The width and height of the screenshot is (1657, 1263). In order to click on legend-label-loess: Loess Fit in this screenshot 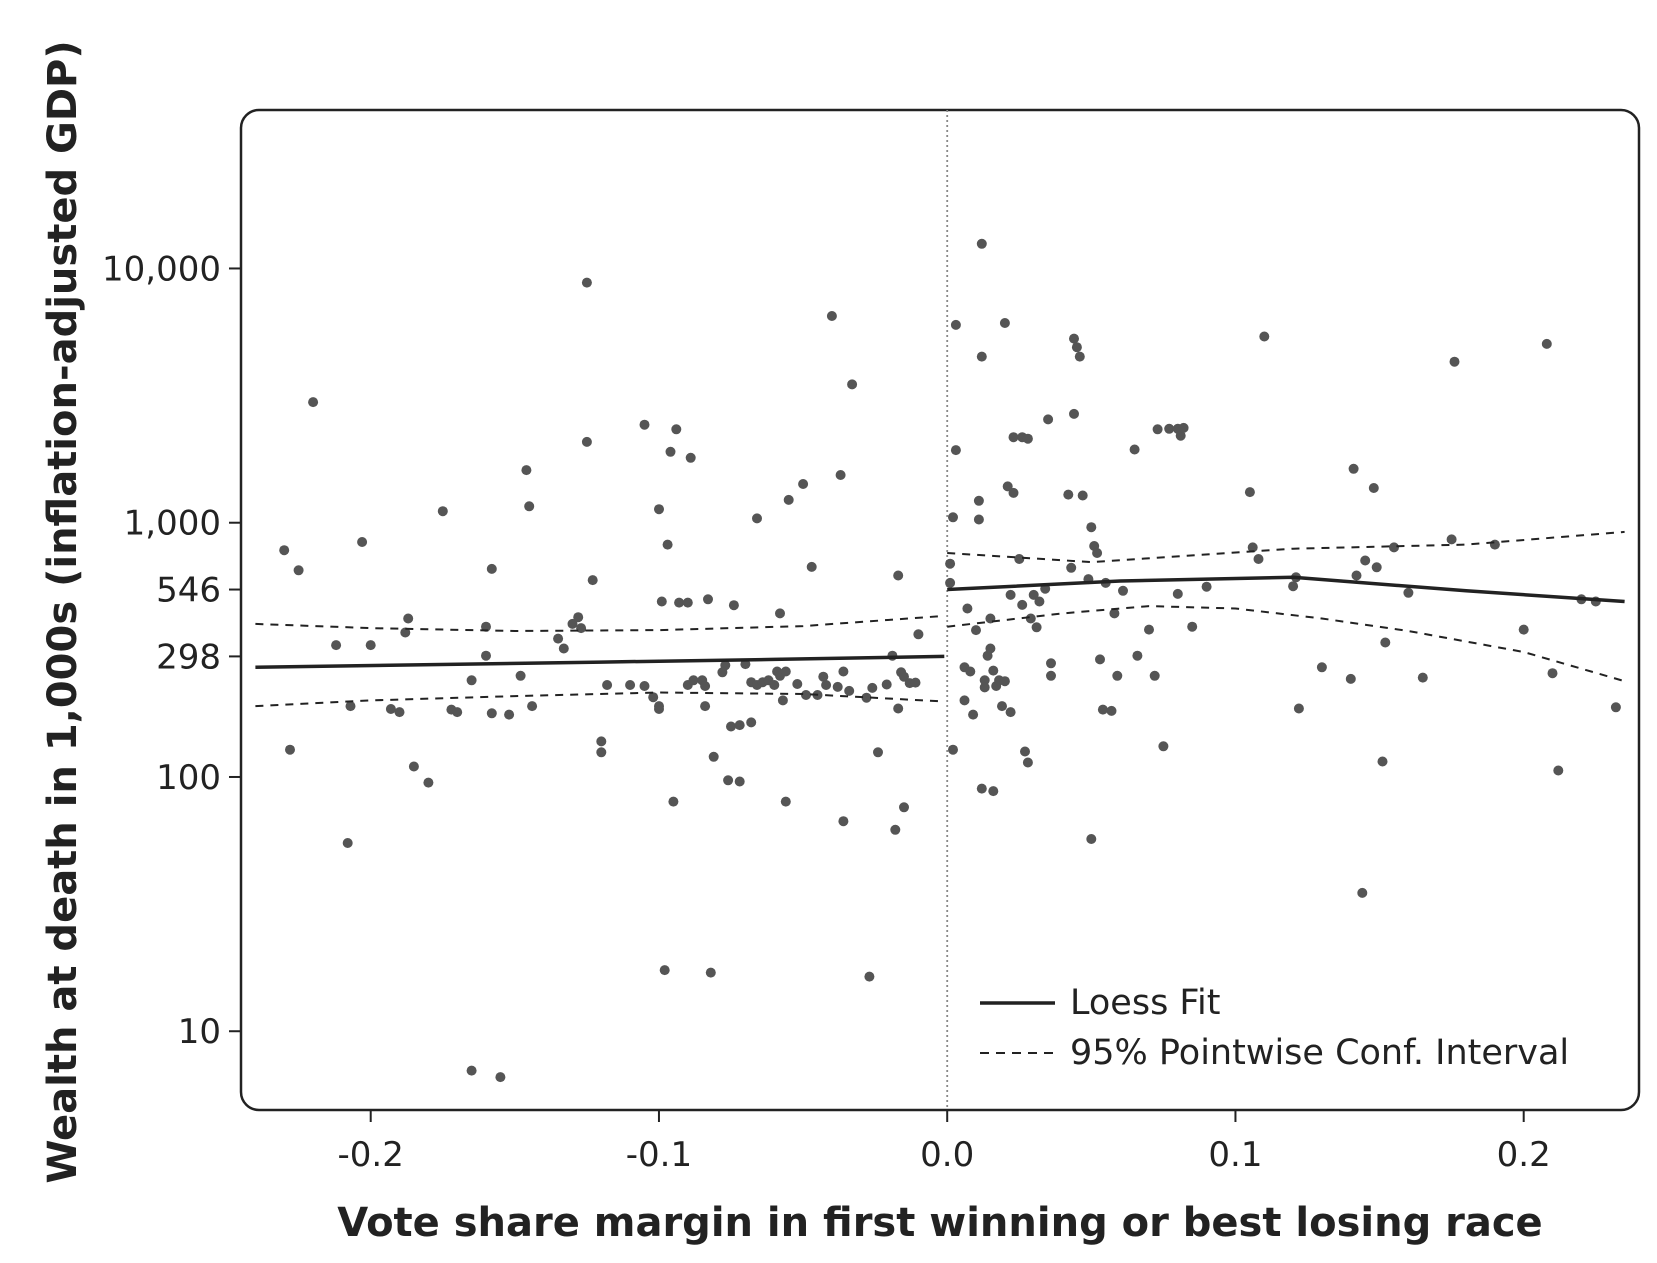, I will do `click(1145, 1003)`.